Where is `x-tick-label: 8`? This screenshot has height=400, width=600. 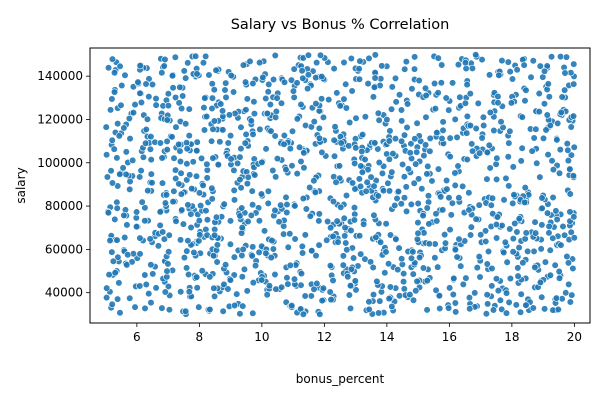
x-tick-label: 8 is located at coordinates (200, 337).